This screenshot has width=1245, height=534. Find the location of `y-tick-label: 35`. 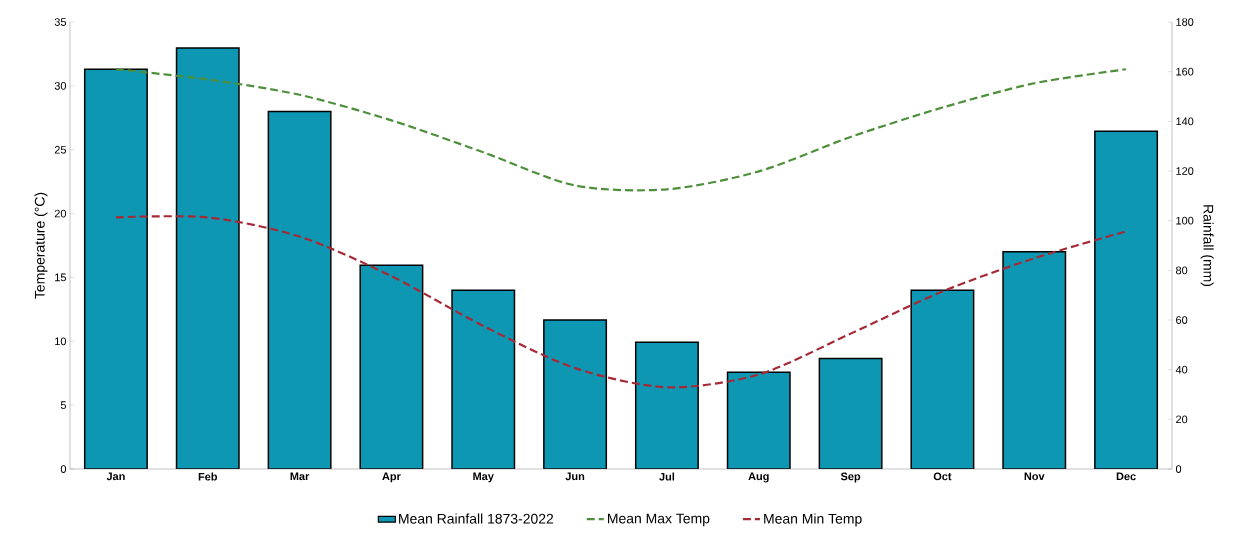

y-tick-label: 35 is located at coordinates (60, 22).